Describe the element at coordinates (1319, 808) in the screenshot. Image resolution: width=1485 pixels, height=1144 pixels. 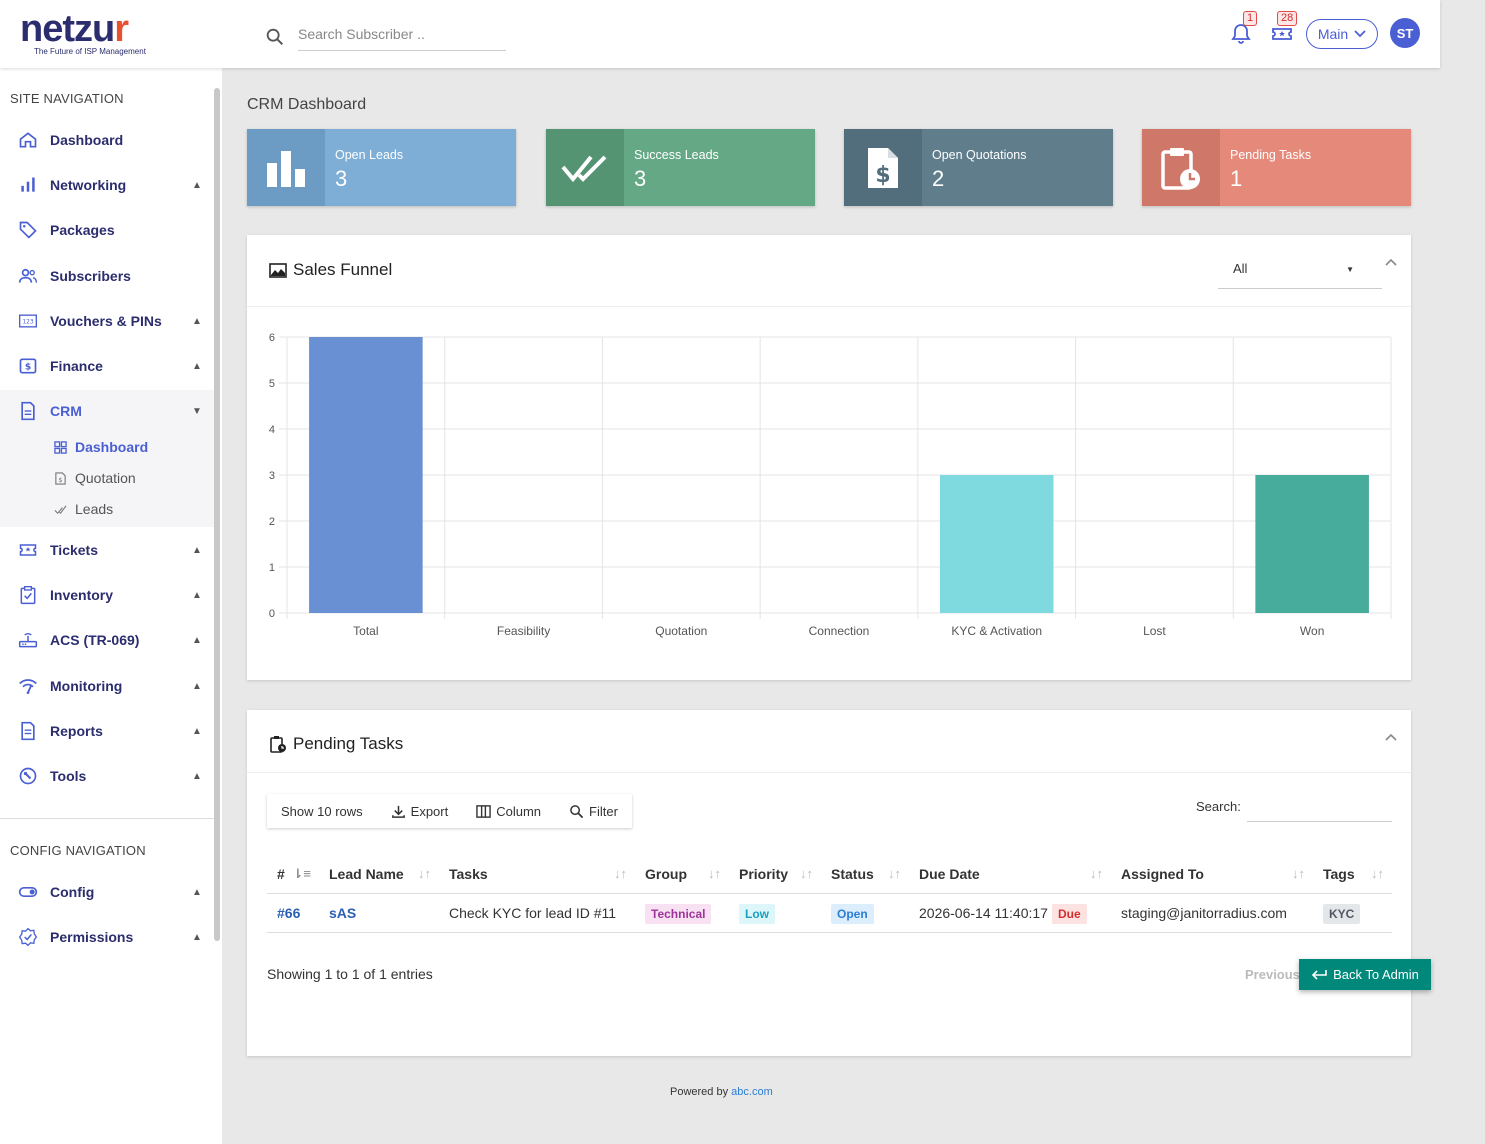
I see `table-search-input` at that location.